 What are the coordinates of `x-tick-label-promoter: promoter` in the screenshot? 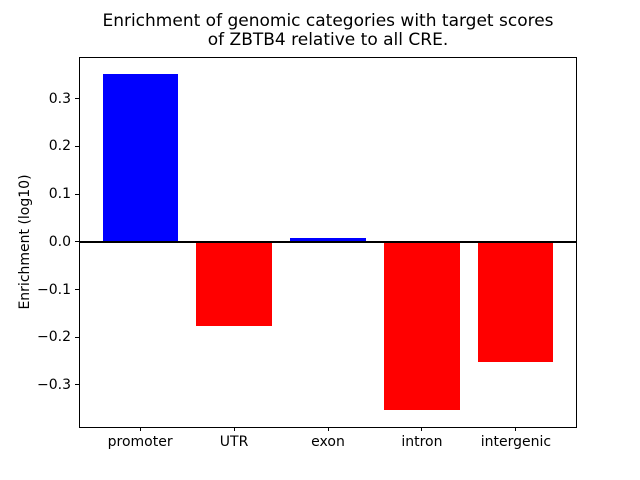 It's located at (140, 442).